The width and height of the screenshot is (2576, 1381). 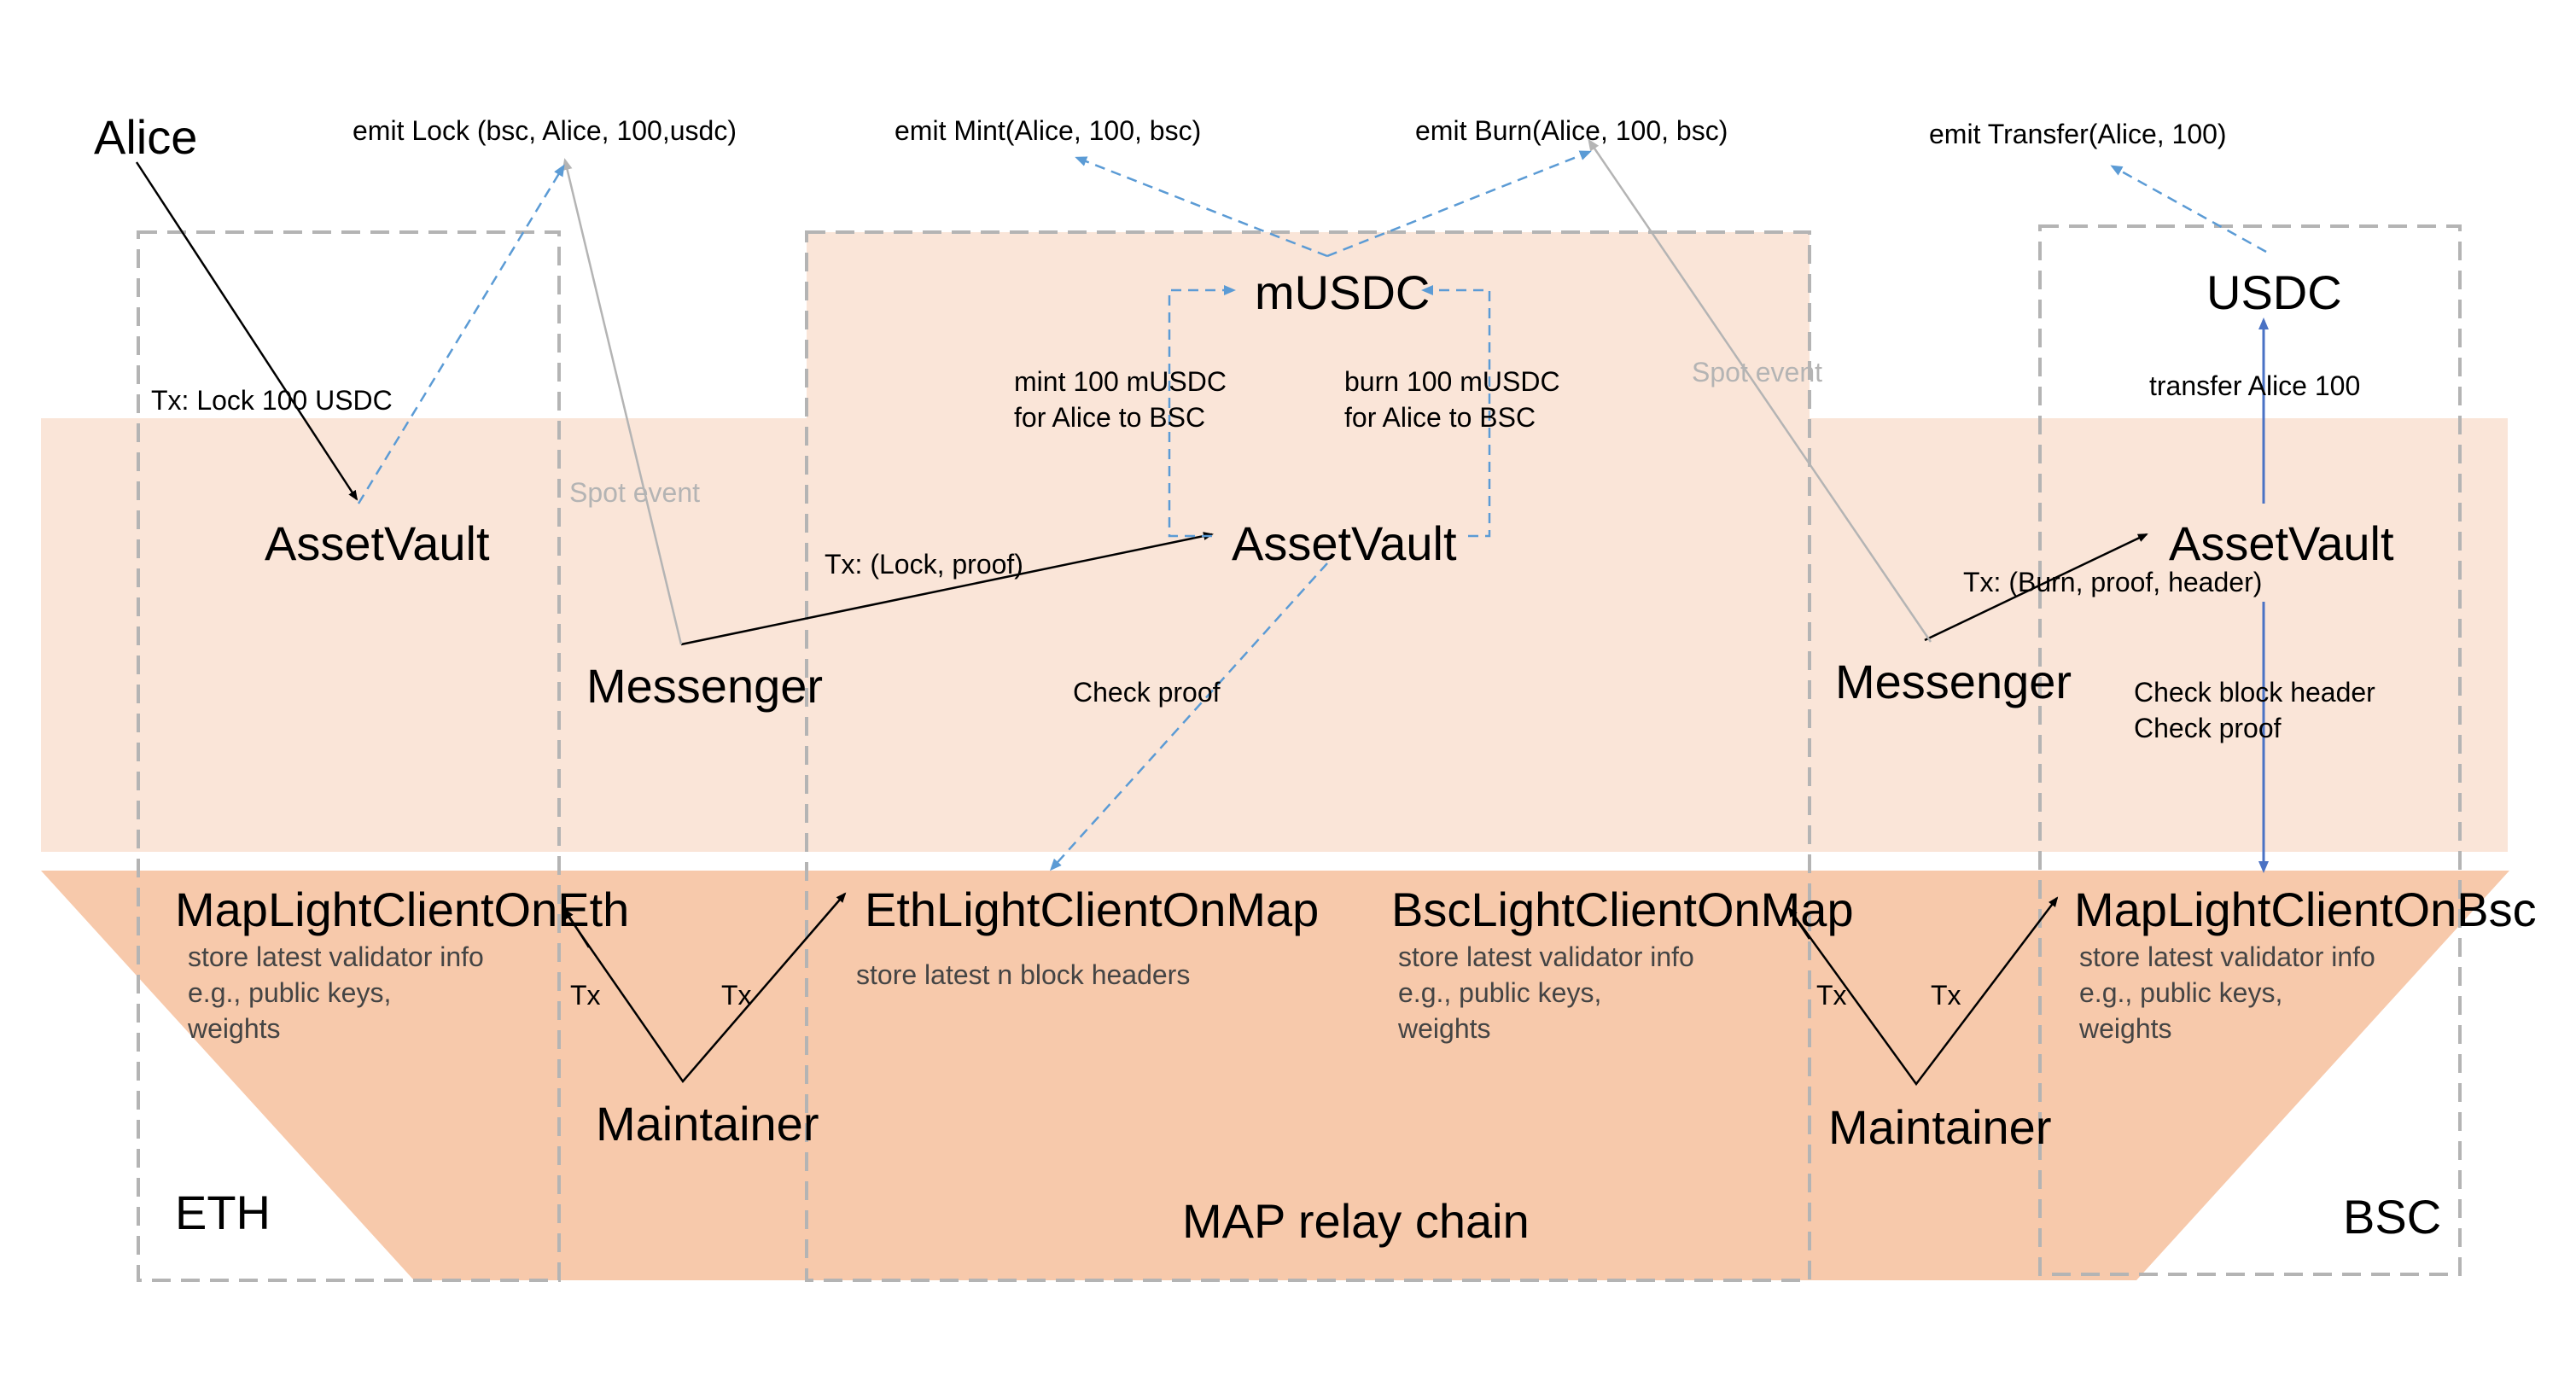 What do you see at coordinates (1760, 390) in the screenshot?
I see `spot-event-right-line` at bounding box center [1760, 390].